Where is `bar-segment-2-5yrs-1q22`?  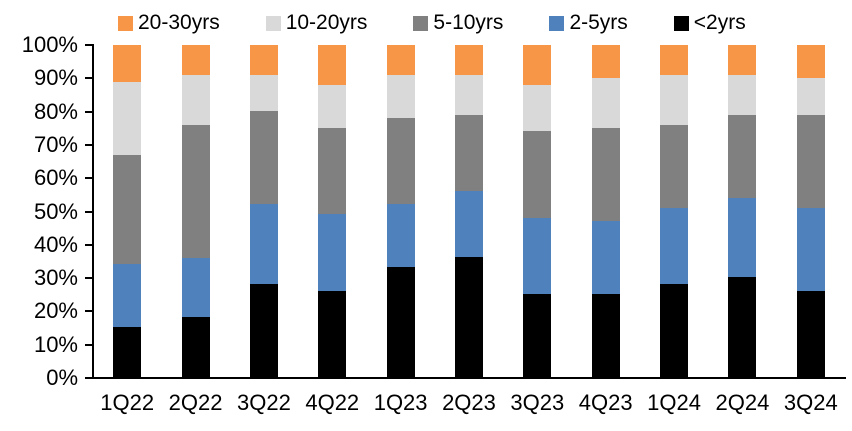
bar-segment-2-5yrs-1q22 is located at coordinates (127, 296).